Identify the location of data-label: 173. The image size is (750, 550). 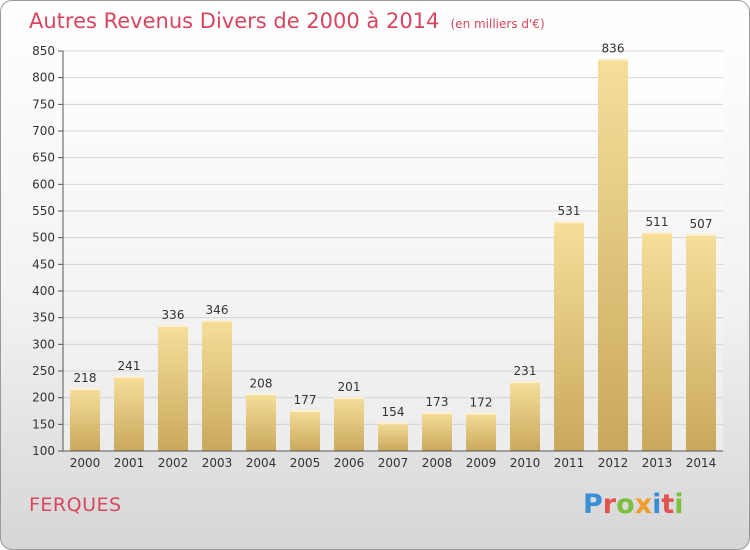
(437, 402).